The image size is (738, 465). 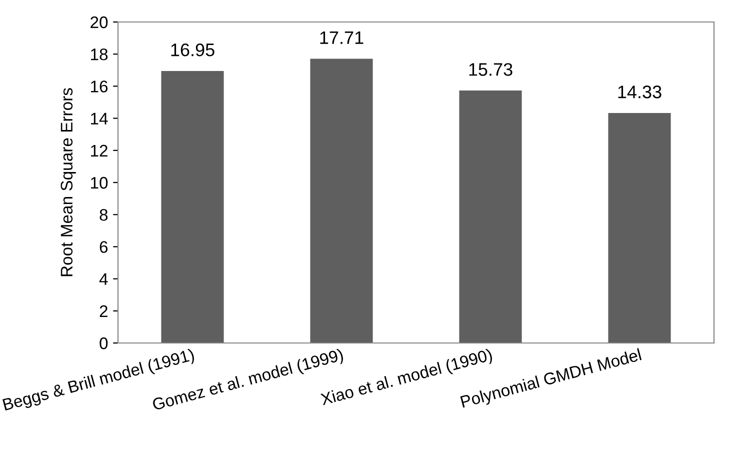 What do you see at coordinates (192, 49) in the screenshot?
I see `data-label: 16.95` at bounding box center [192, 49].